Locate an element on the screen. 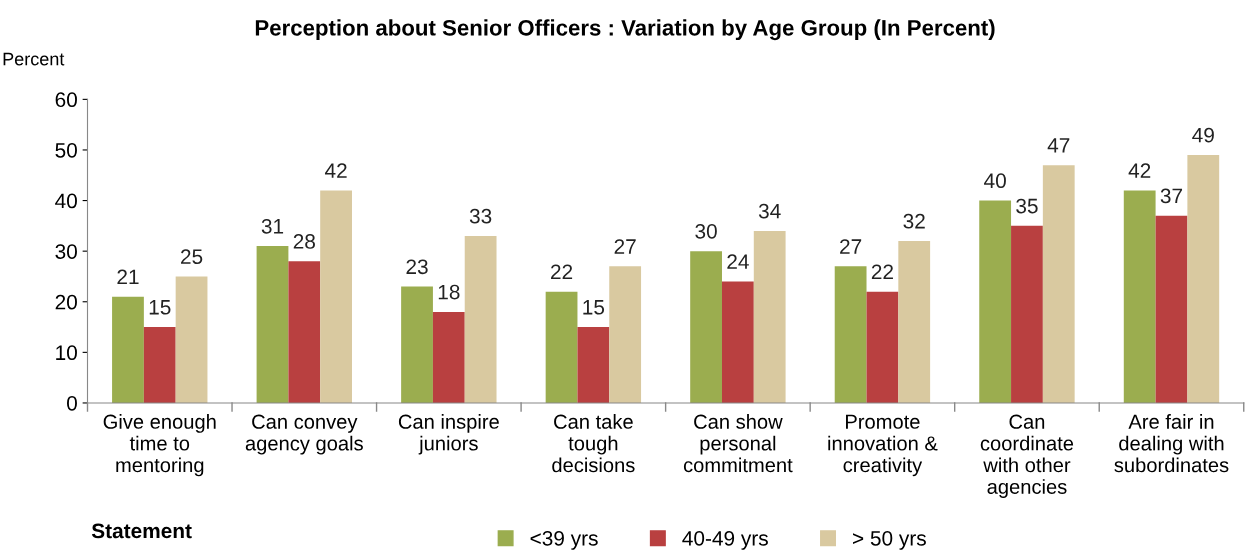 Image resolution: width=1250 pixels, height=552 pixels. chart-title: Perception about Senior Officers : Variation by Age Group (In Percent) is located at coordinates (625, 30).